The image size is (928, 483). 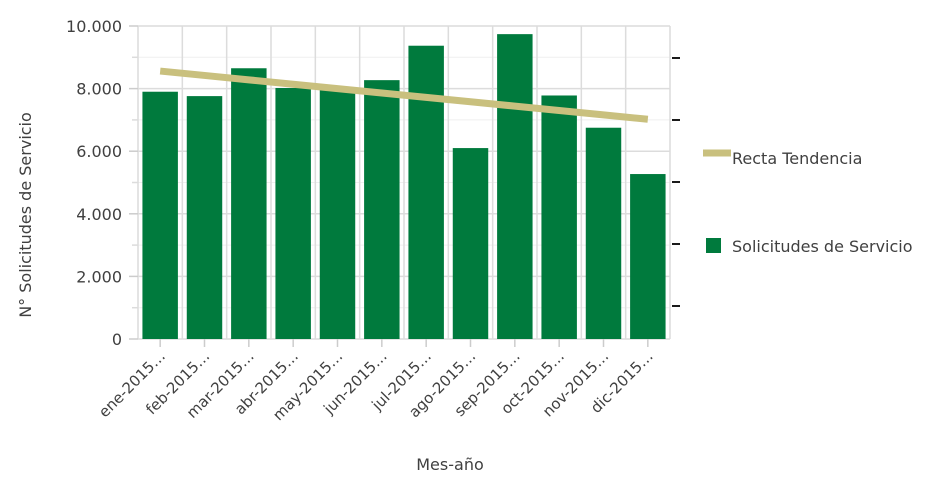 What do you see at coordinates (797, 158) in the screenshot?
I see `legend-trend-label: Recta Tendencia` at bounding box center [797, 158].